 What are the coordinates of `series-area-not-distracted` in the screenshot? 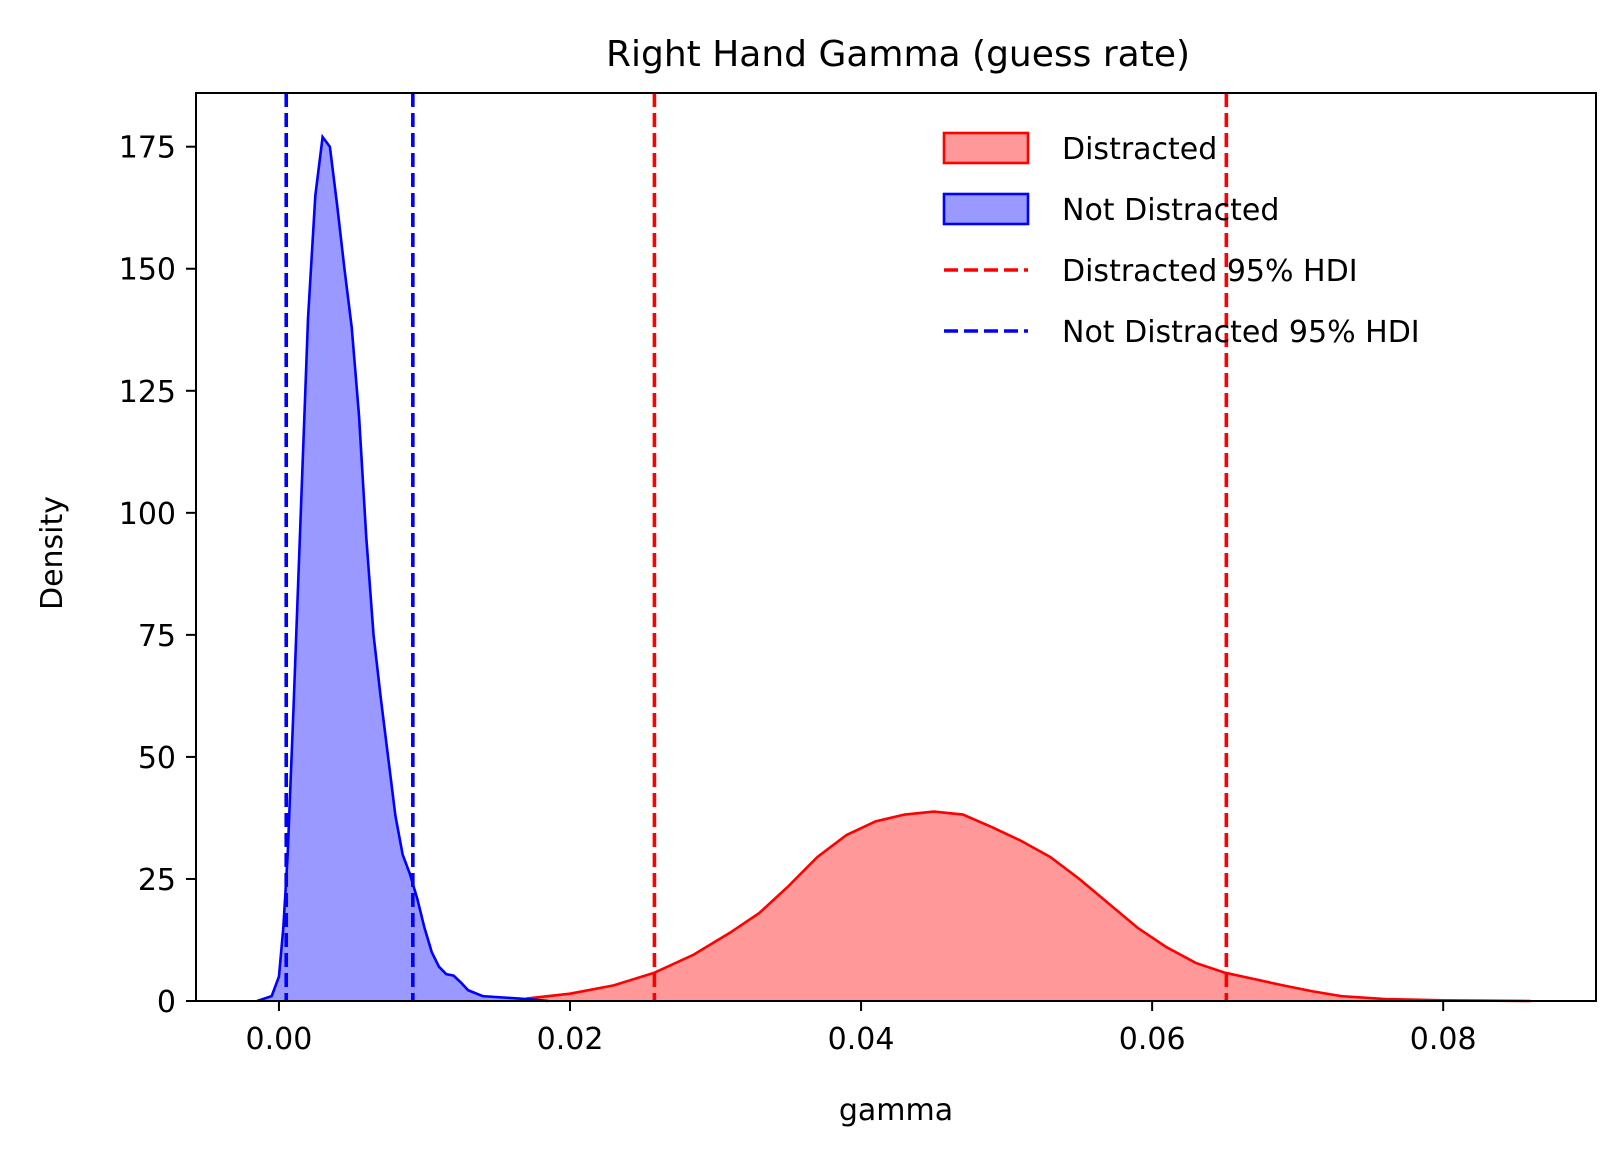 It's located at (403, 568).